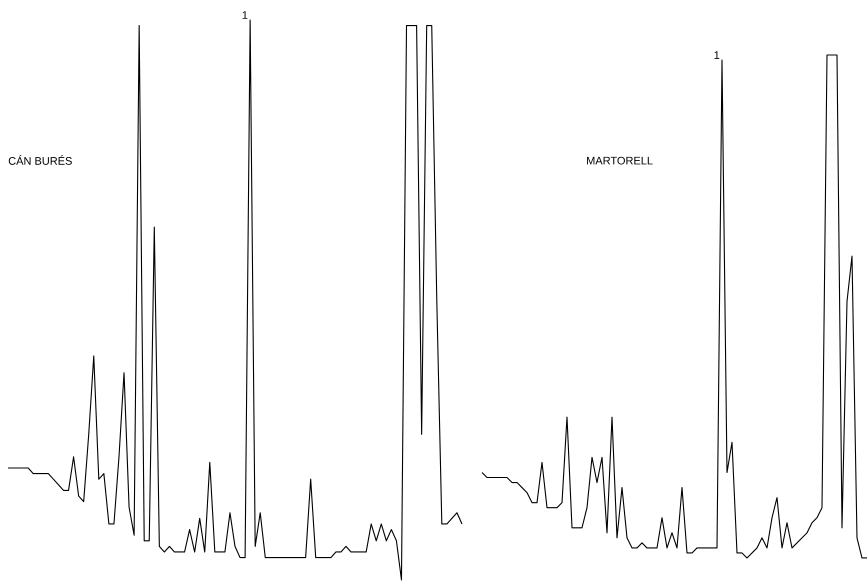 The image size is (868, 584). Describe the element at coordinates (620, 160) in the screenshot. I see `annotation: MARTORELL` at that location.